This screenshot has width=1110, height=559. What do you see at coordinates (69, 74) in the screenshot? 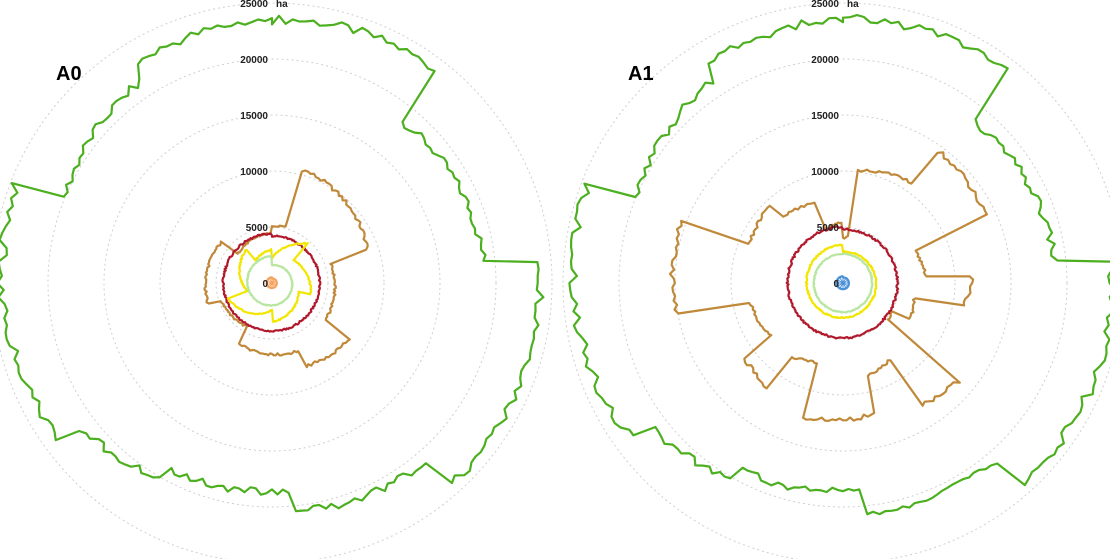
I see `panel-label: A0` at bounding box center [69, 74].